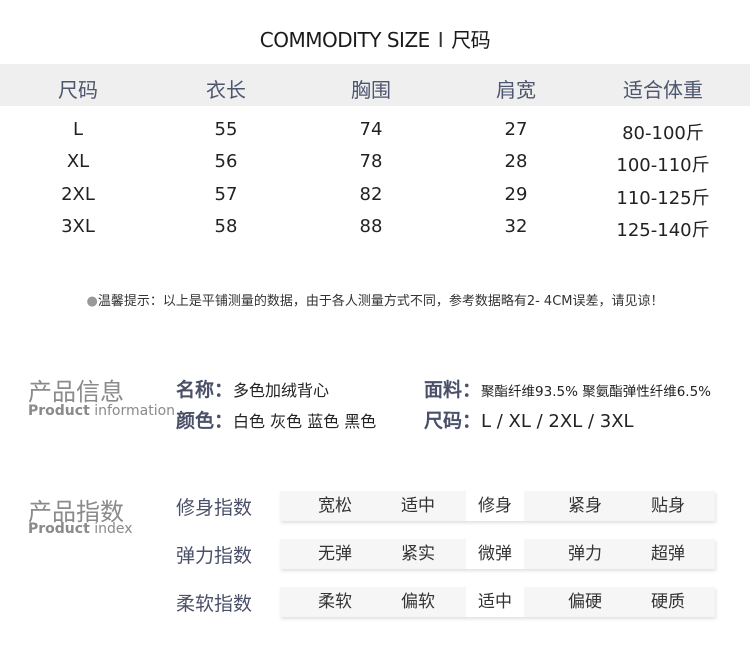 This screenshot has height=653, width=750. What do you see at coordinates (516, 129) in the screenshot?
I see `table-cell: 27` at bounding box center [516, 129].